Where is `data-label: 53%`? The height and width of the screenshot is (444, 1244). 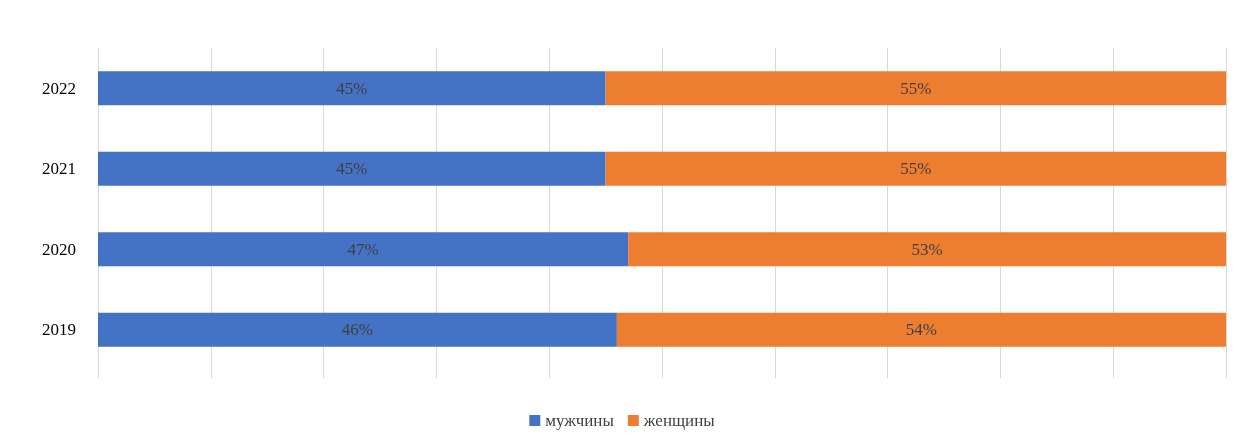
data-label: 53% is located at coordinates (927, 249).